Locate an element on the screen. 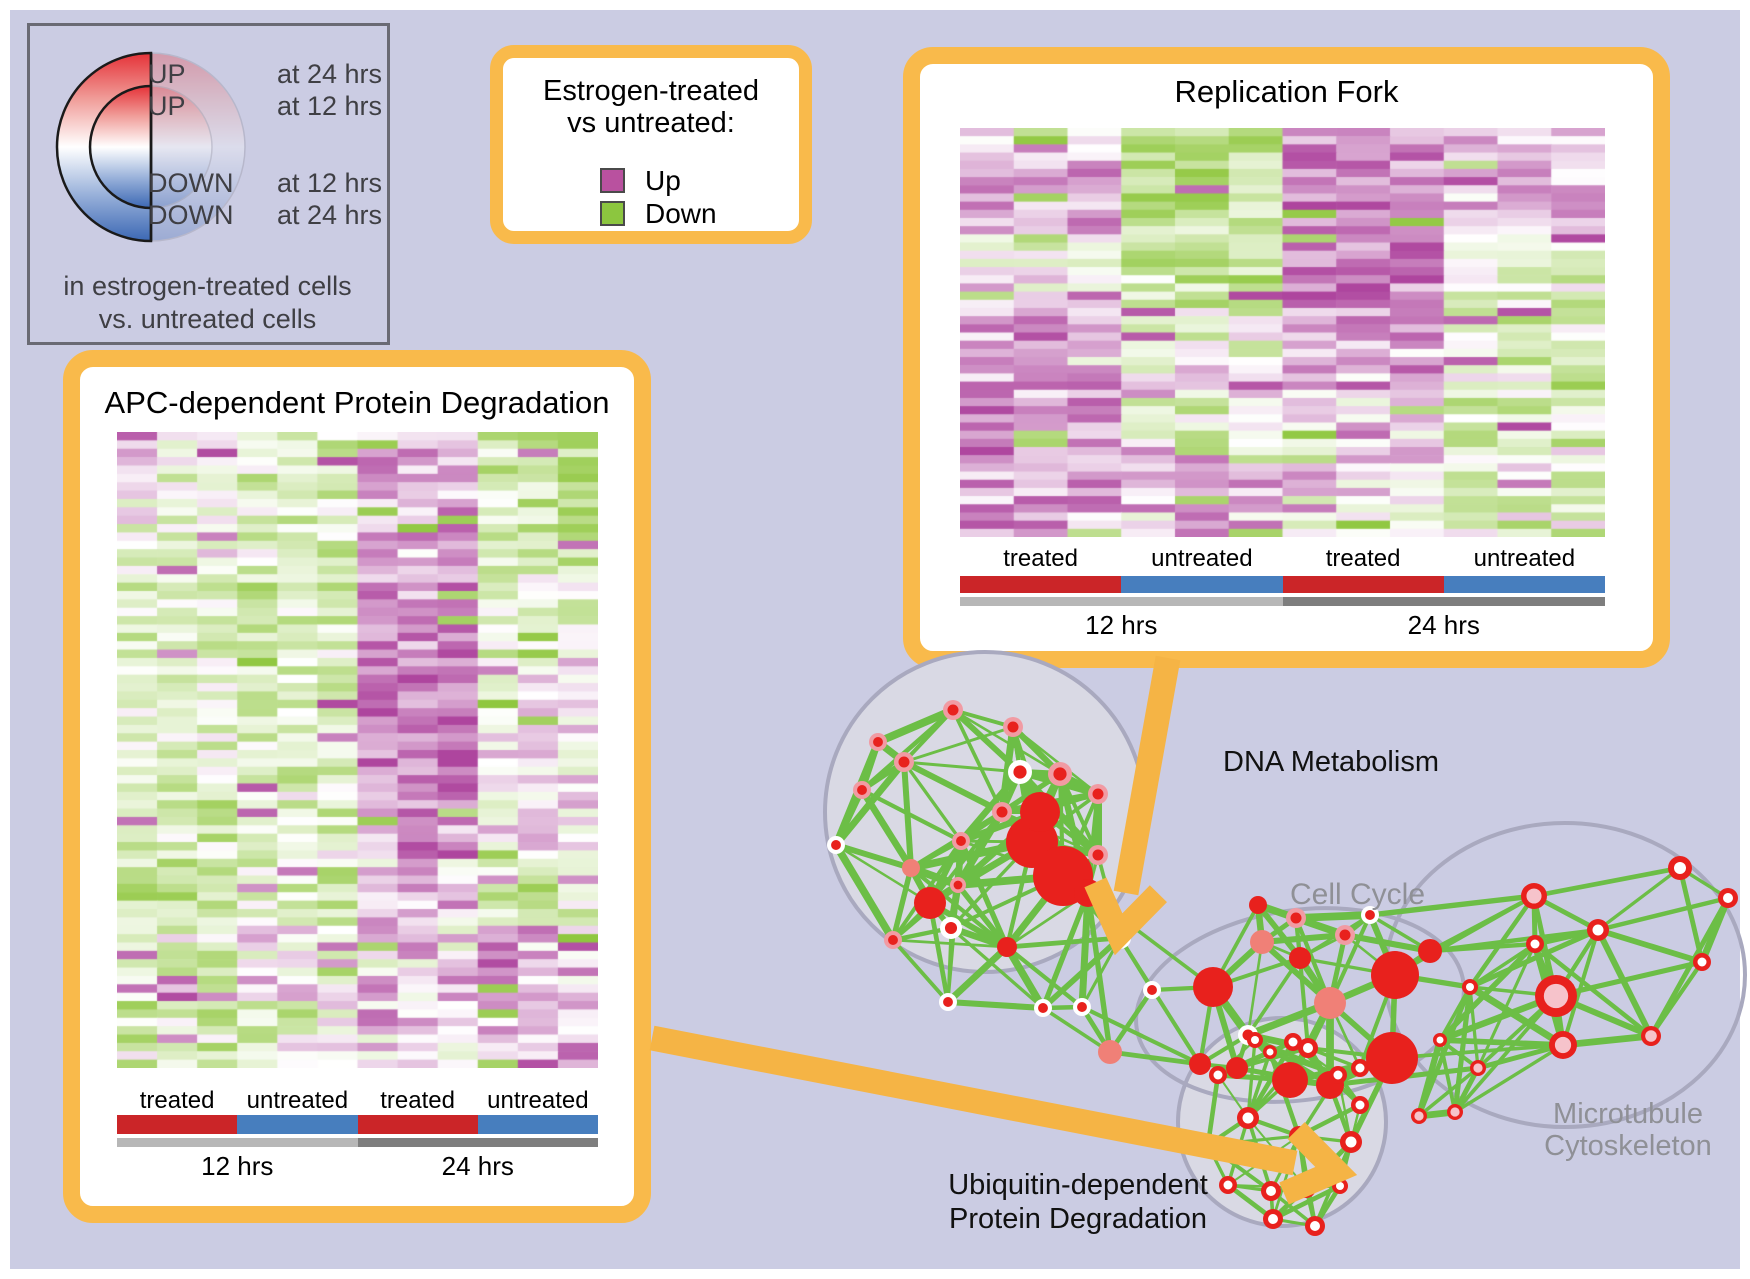 This screenshot has height=1279, width=1750. legend-row-up-12: UP at 12 hrs is located at coordinates (265, 106).